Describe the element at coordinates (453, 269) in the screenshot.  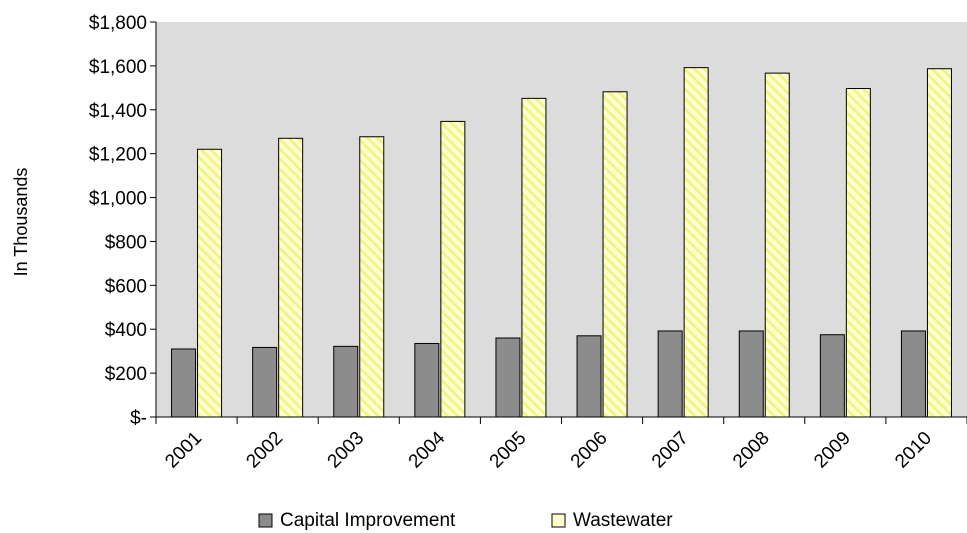
I see `bar-wastewater-2004` at that location.